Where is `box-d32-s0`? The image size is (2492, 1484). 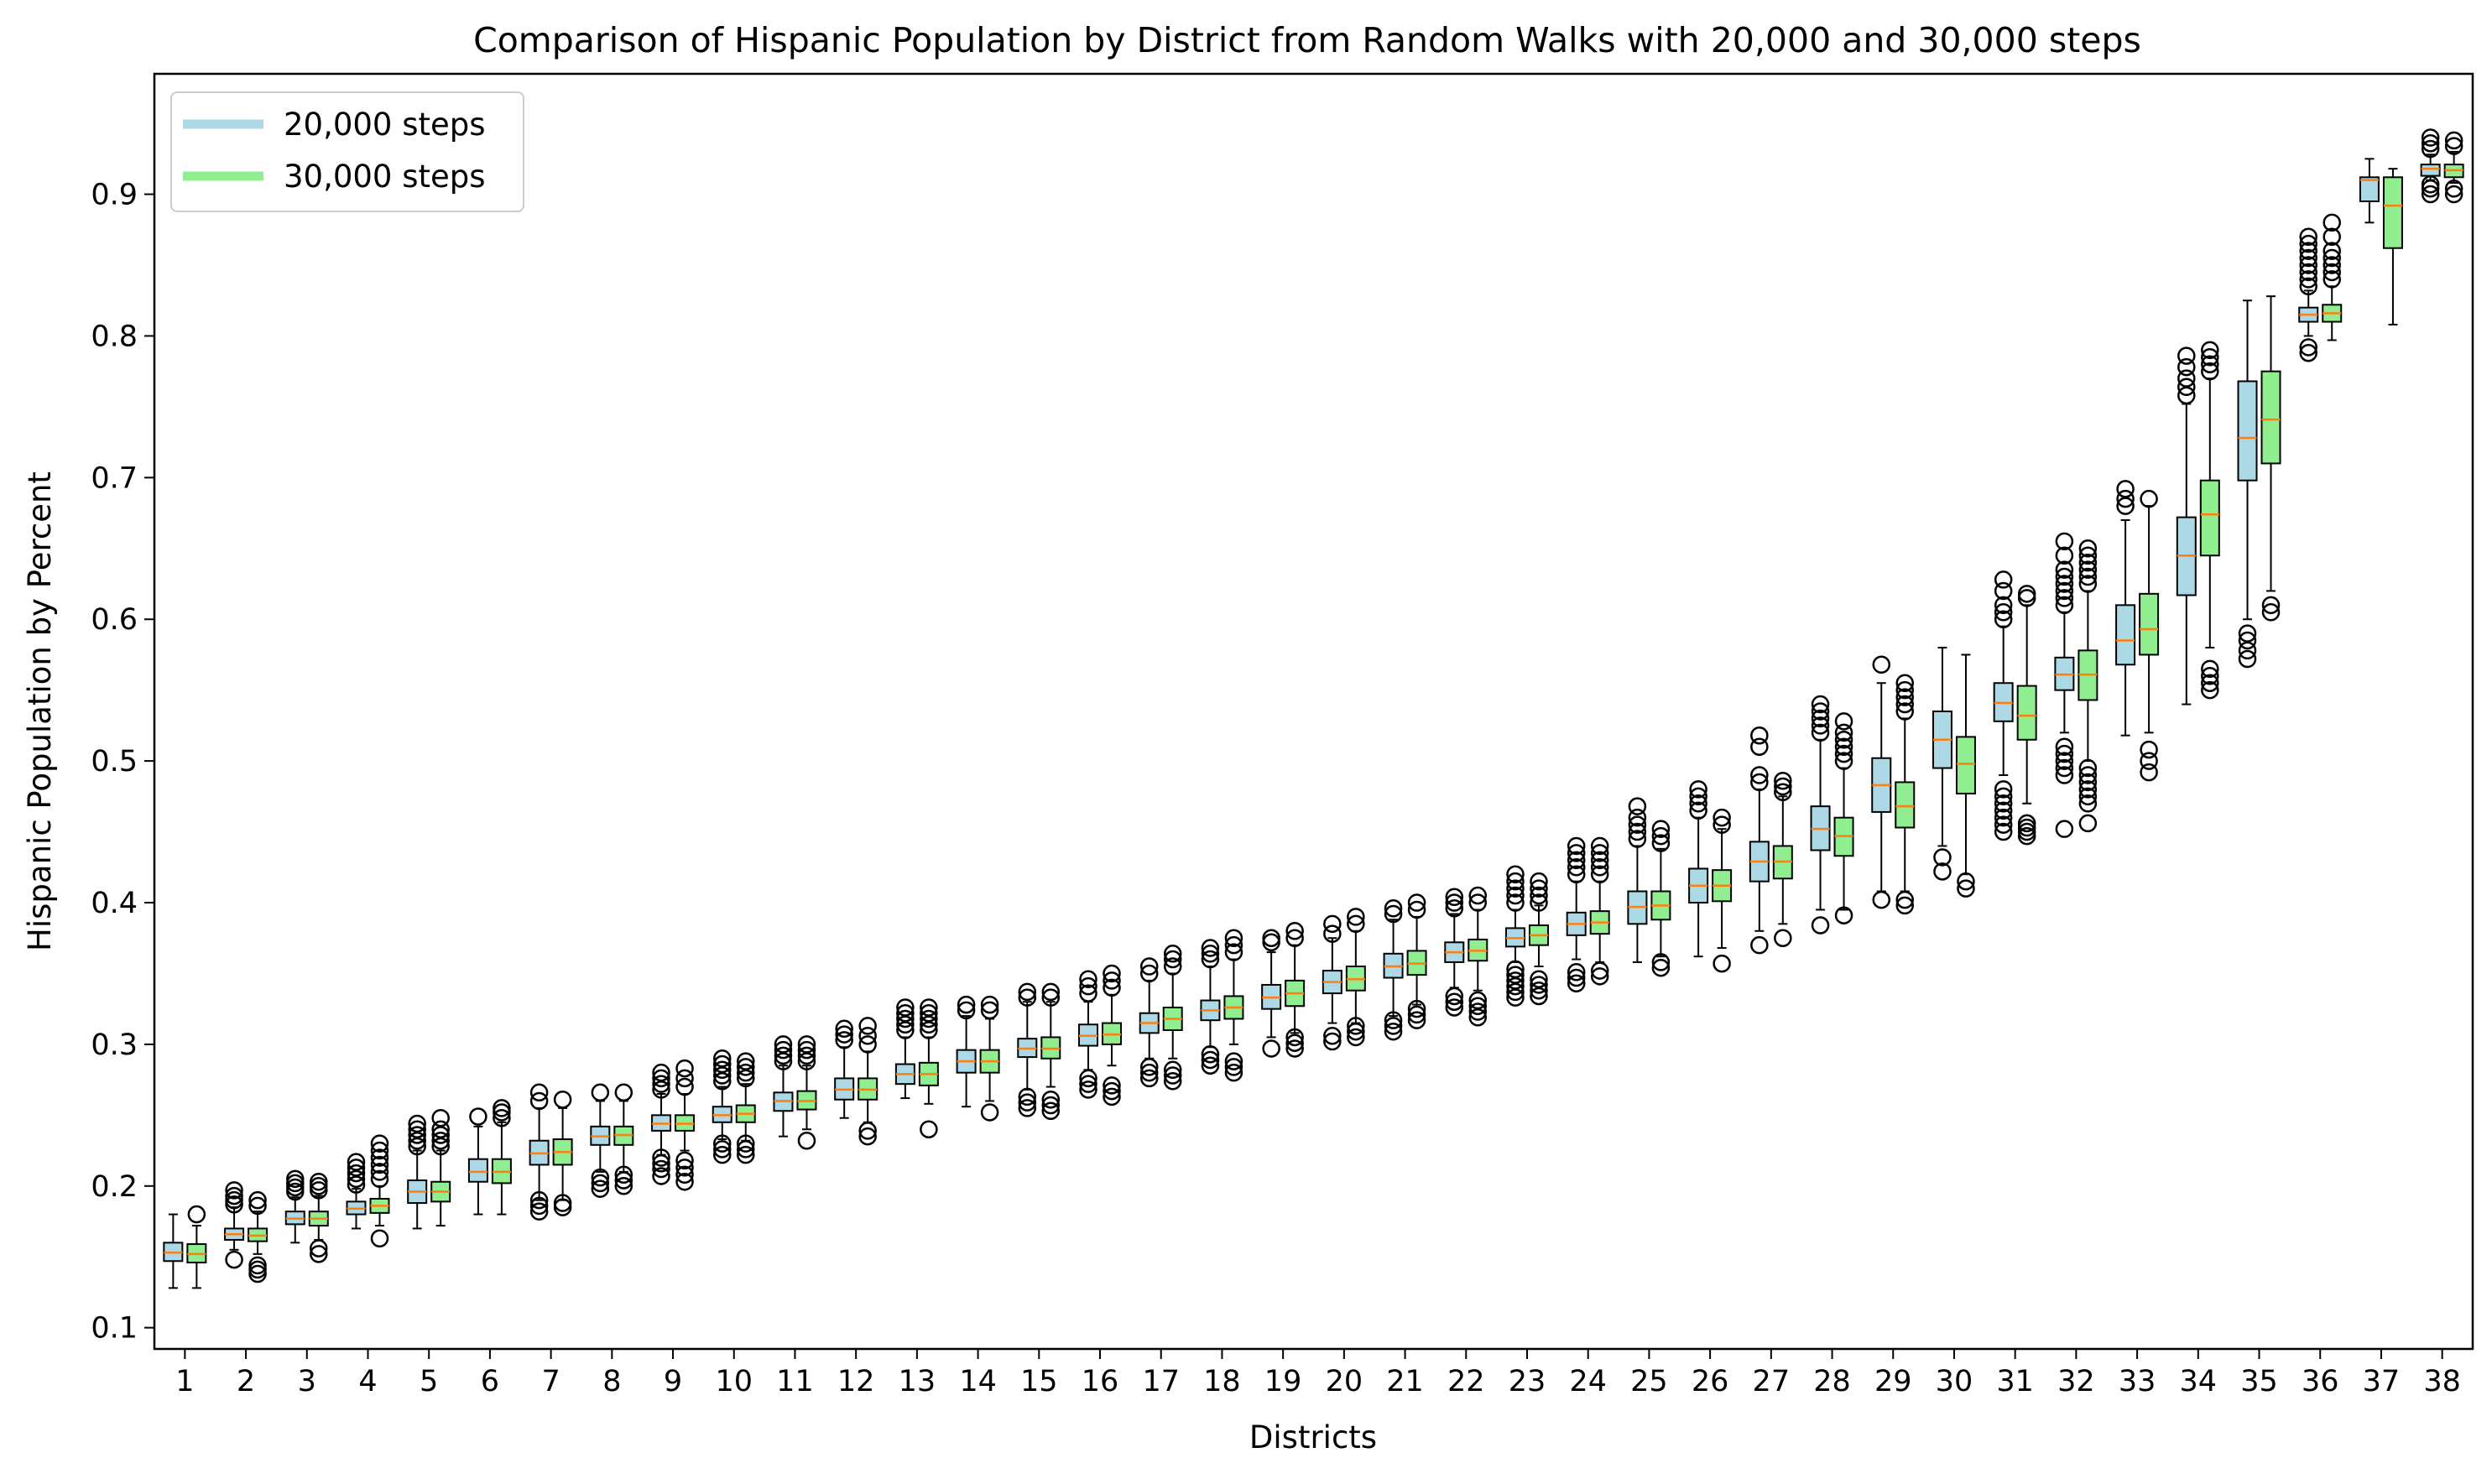 box-d32-s0 is located at coordinates (2064, 685).